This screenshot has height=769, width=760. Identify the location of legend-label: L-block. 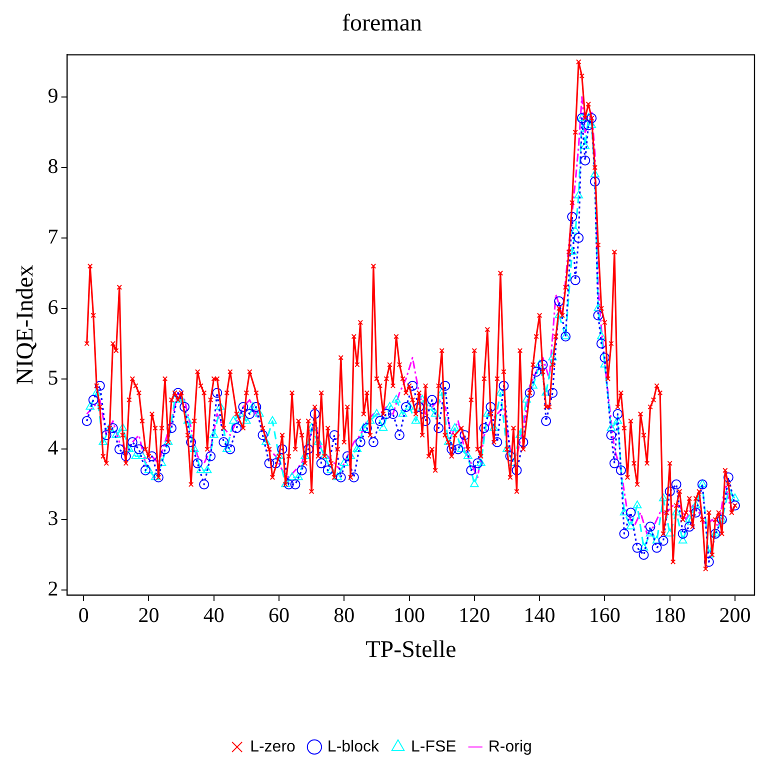
(353, 747).